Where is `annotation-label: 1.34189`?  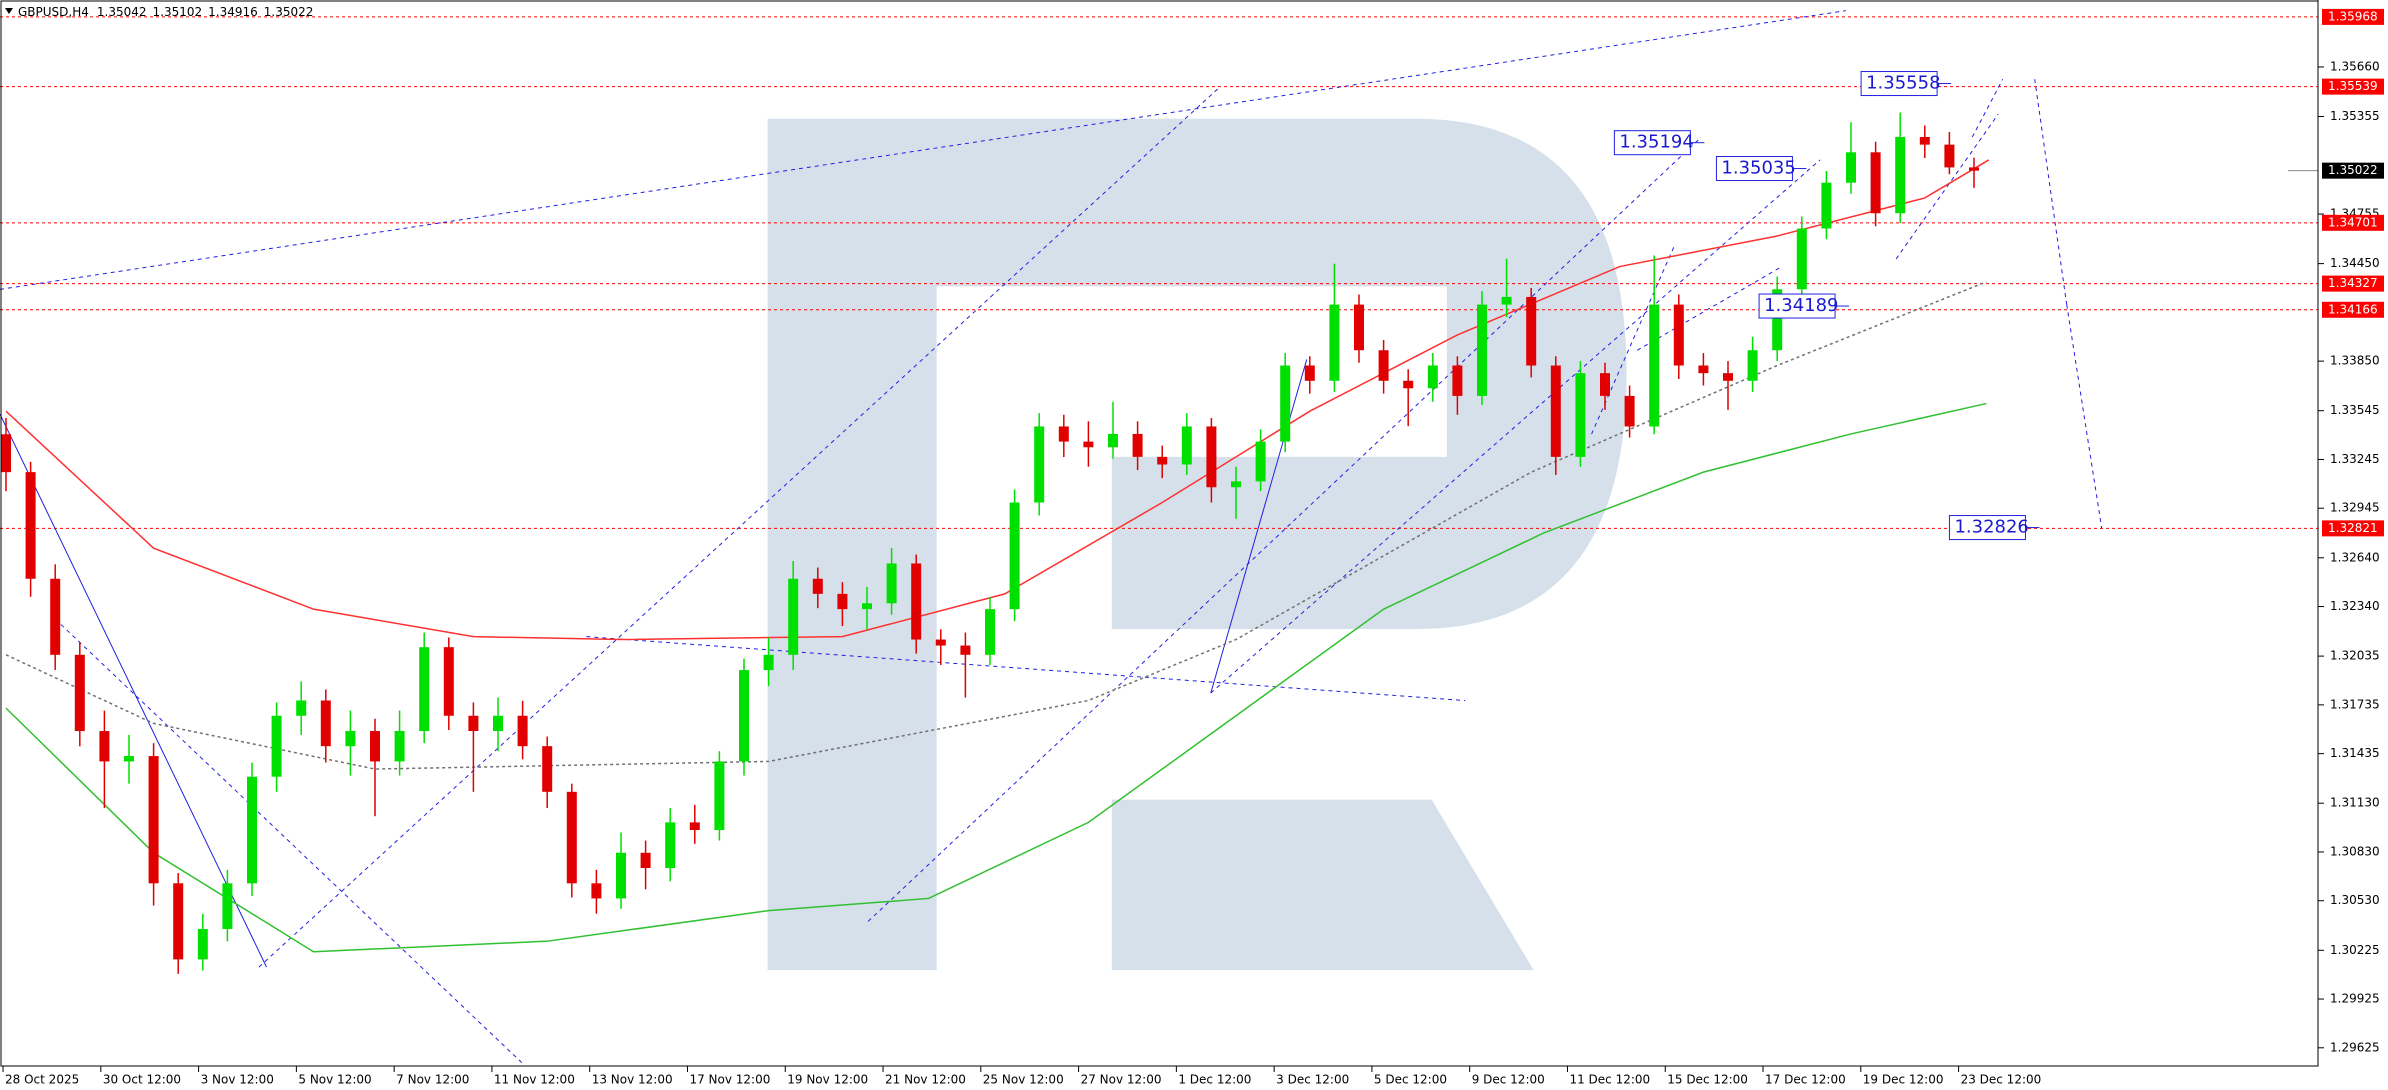
annotation-label: 1.34189 is located at coordinates (1801, 305).